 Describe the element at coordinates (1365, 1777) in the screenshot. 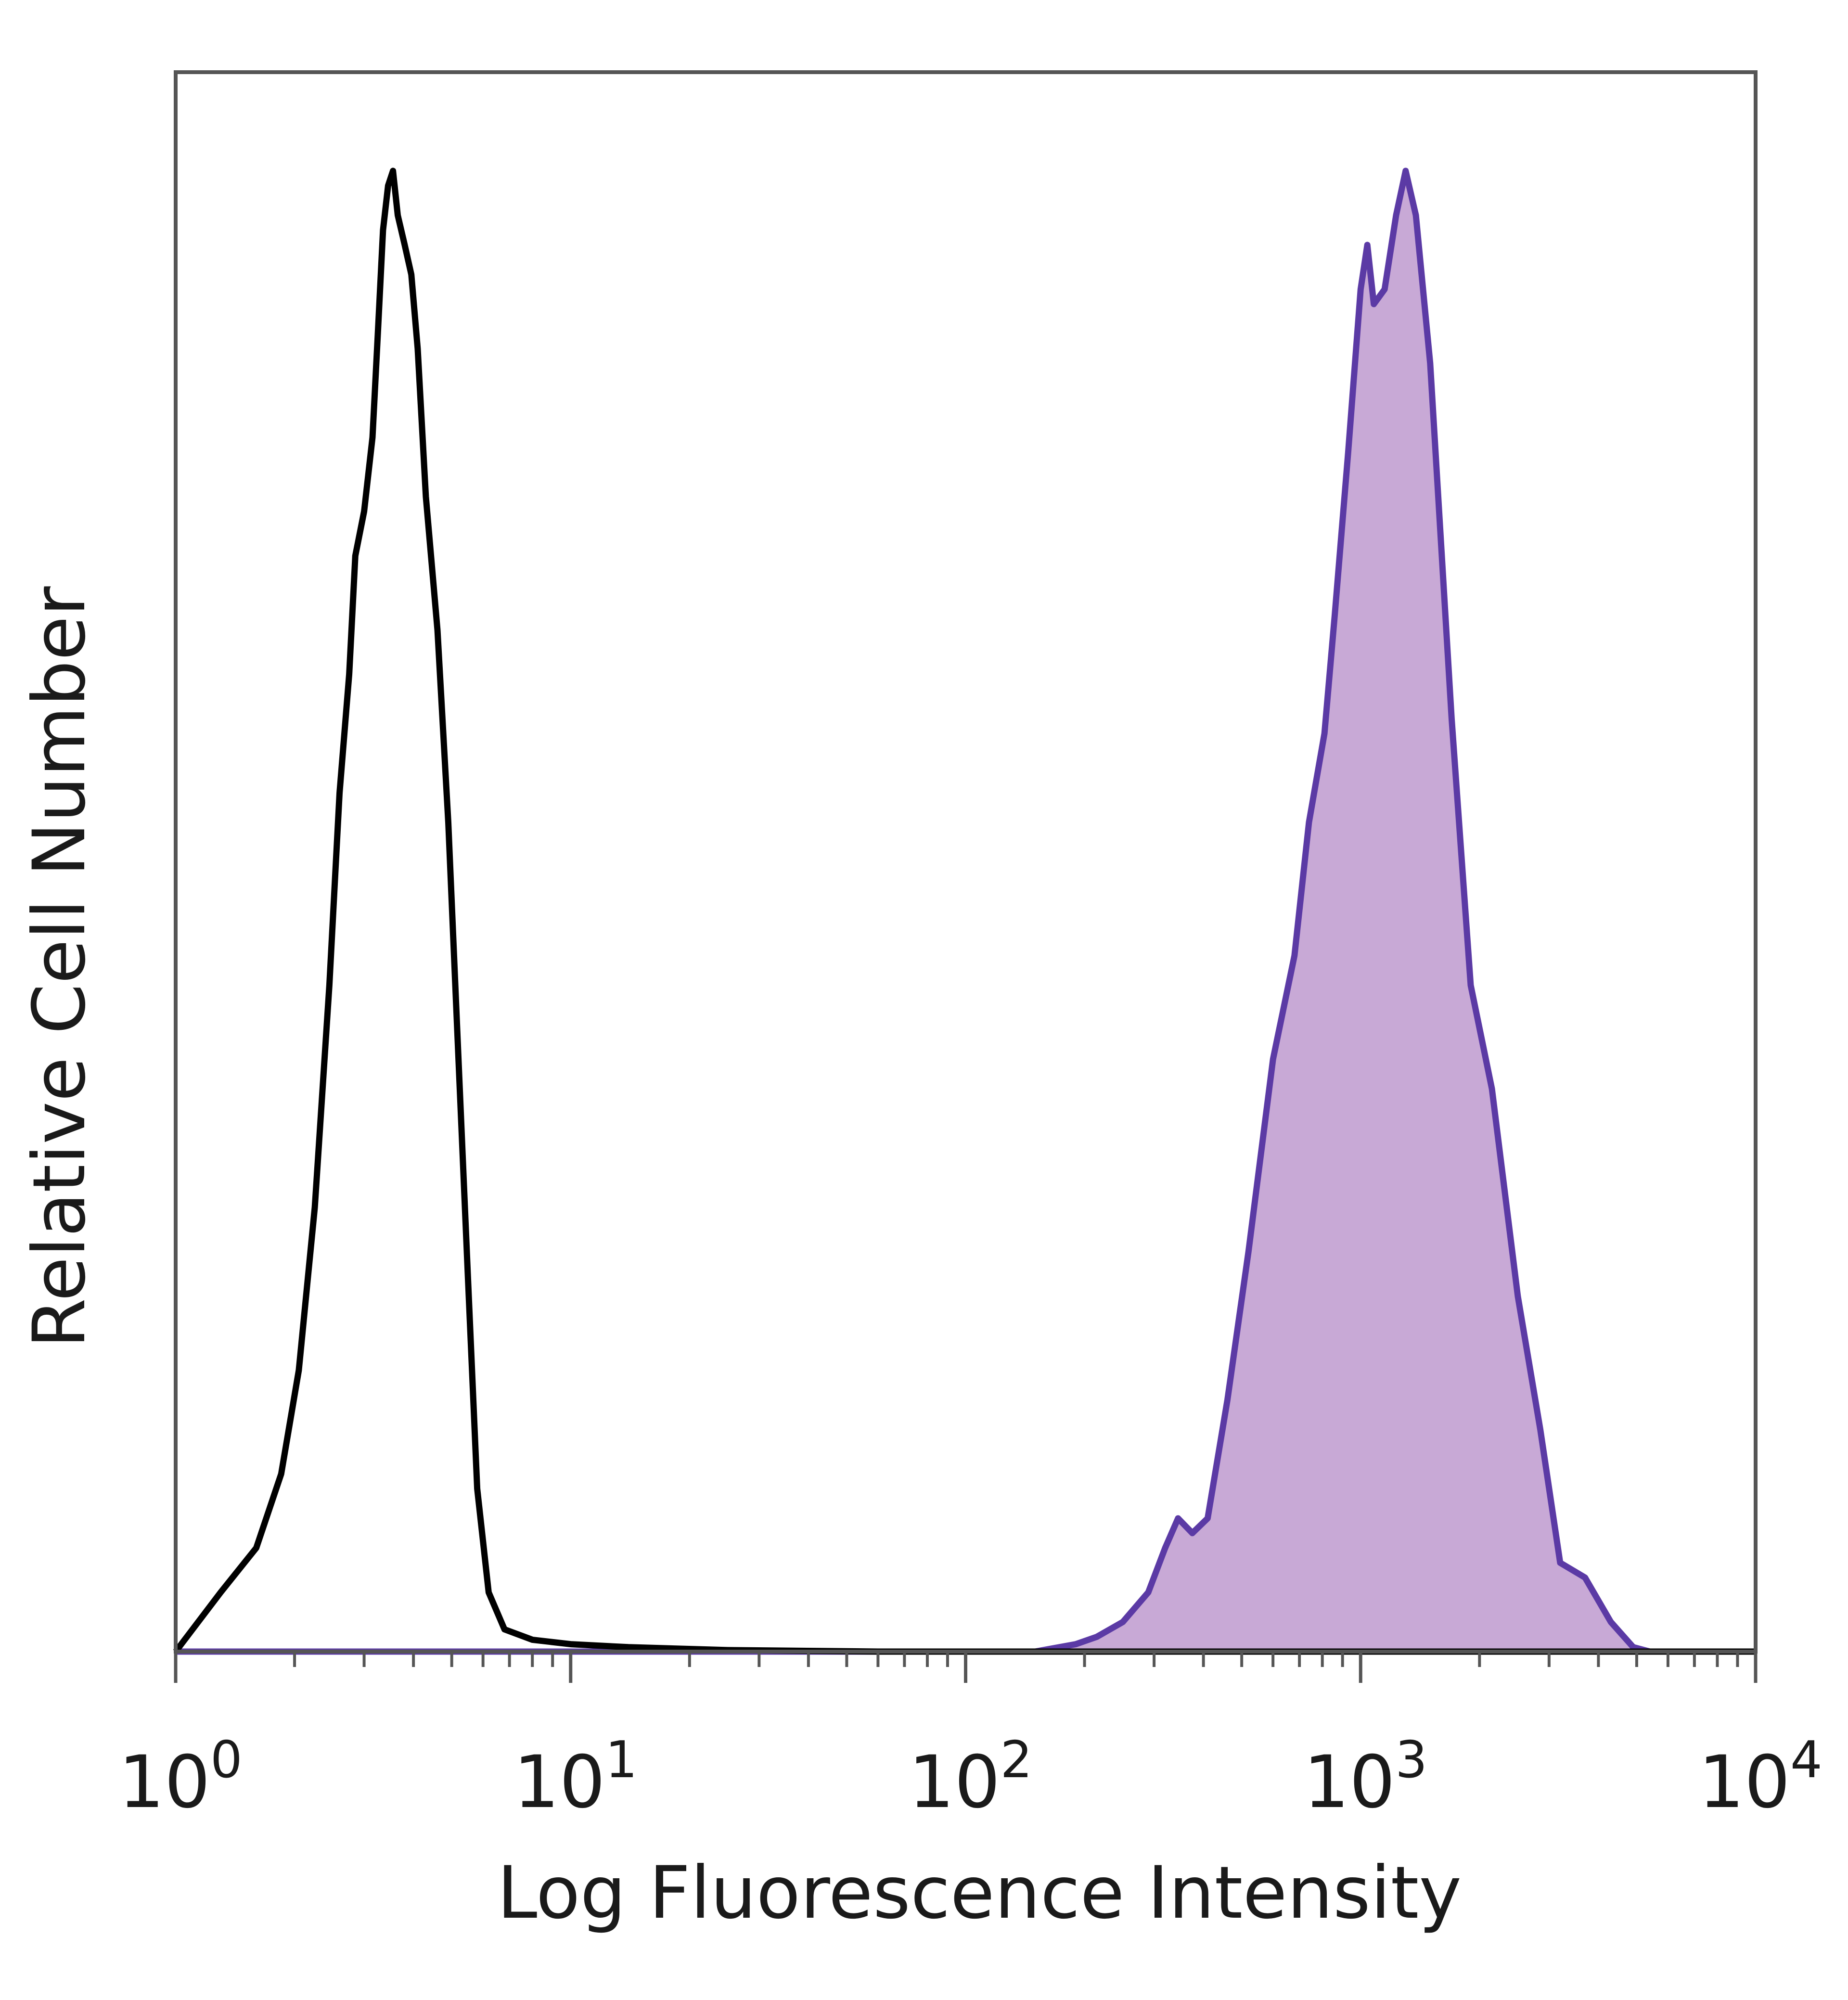

I see `x-tick-label: 103` at that location.